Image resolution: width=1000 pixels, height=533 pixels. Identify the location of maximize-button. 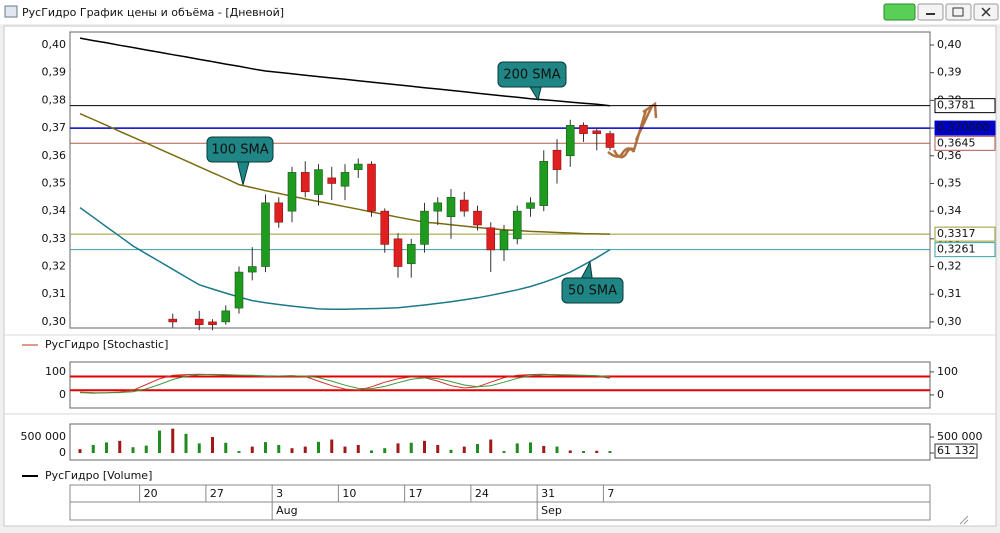
(958, 12).